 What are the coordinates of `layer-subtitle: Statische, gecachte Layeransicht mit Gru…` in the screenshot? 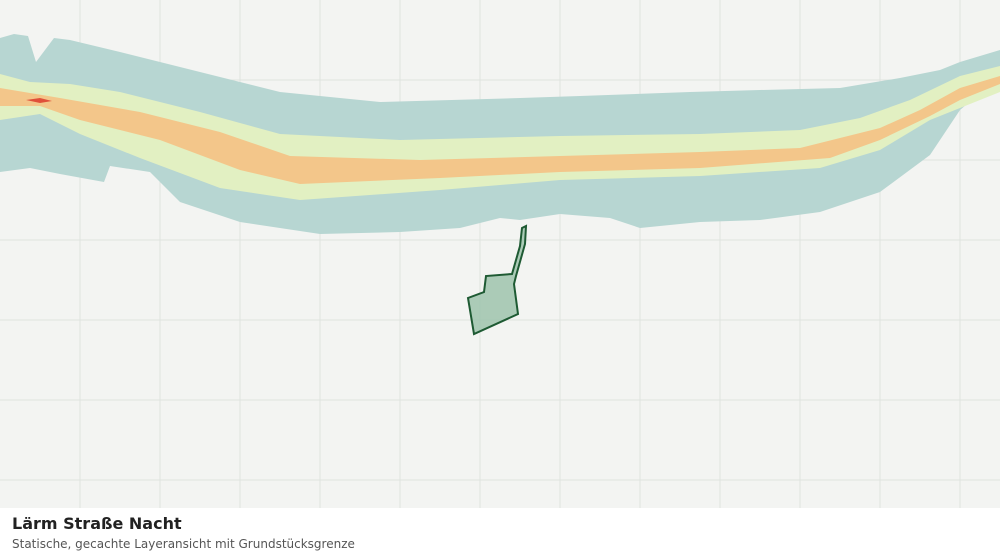 It's located at (183, 544).